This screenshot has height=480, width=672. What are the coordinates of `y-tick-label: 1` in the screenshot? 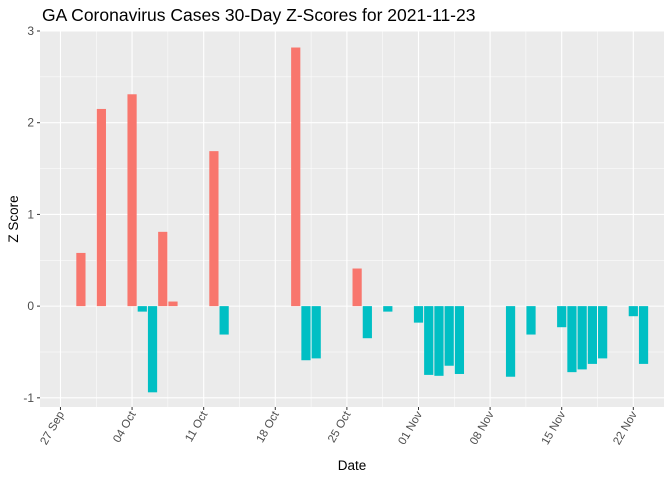 It's located at (30, 214).